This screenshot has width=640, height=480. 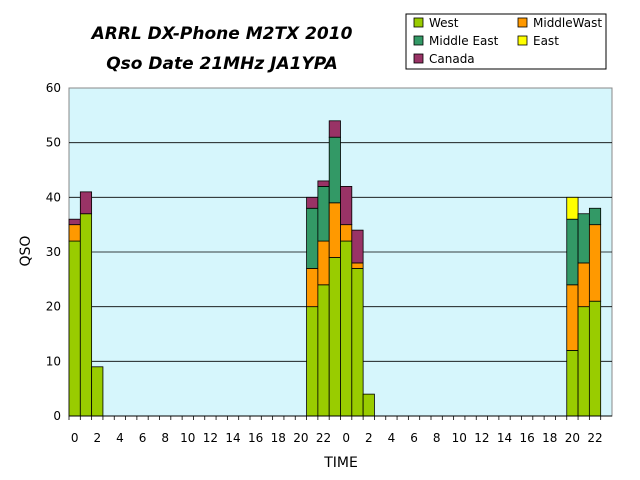 I want to click on y-tick-label: 60, so click(x=53, y=88).